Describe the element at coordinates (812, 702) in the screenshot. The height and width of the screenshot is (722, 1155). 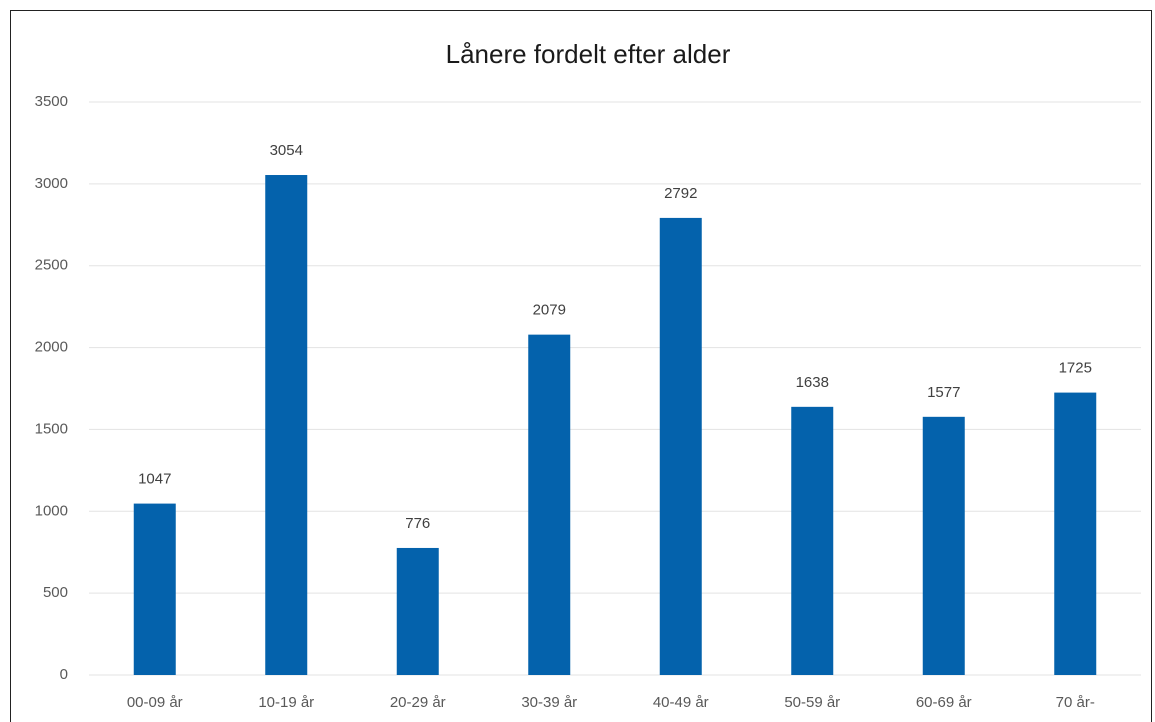
I see `x-tick-label: 50-59 år` at that location.